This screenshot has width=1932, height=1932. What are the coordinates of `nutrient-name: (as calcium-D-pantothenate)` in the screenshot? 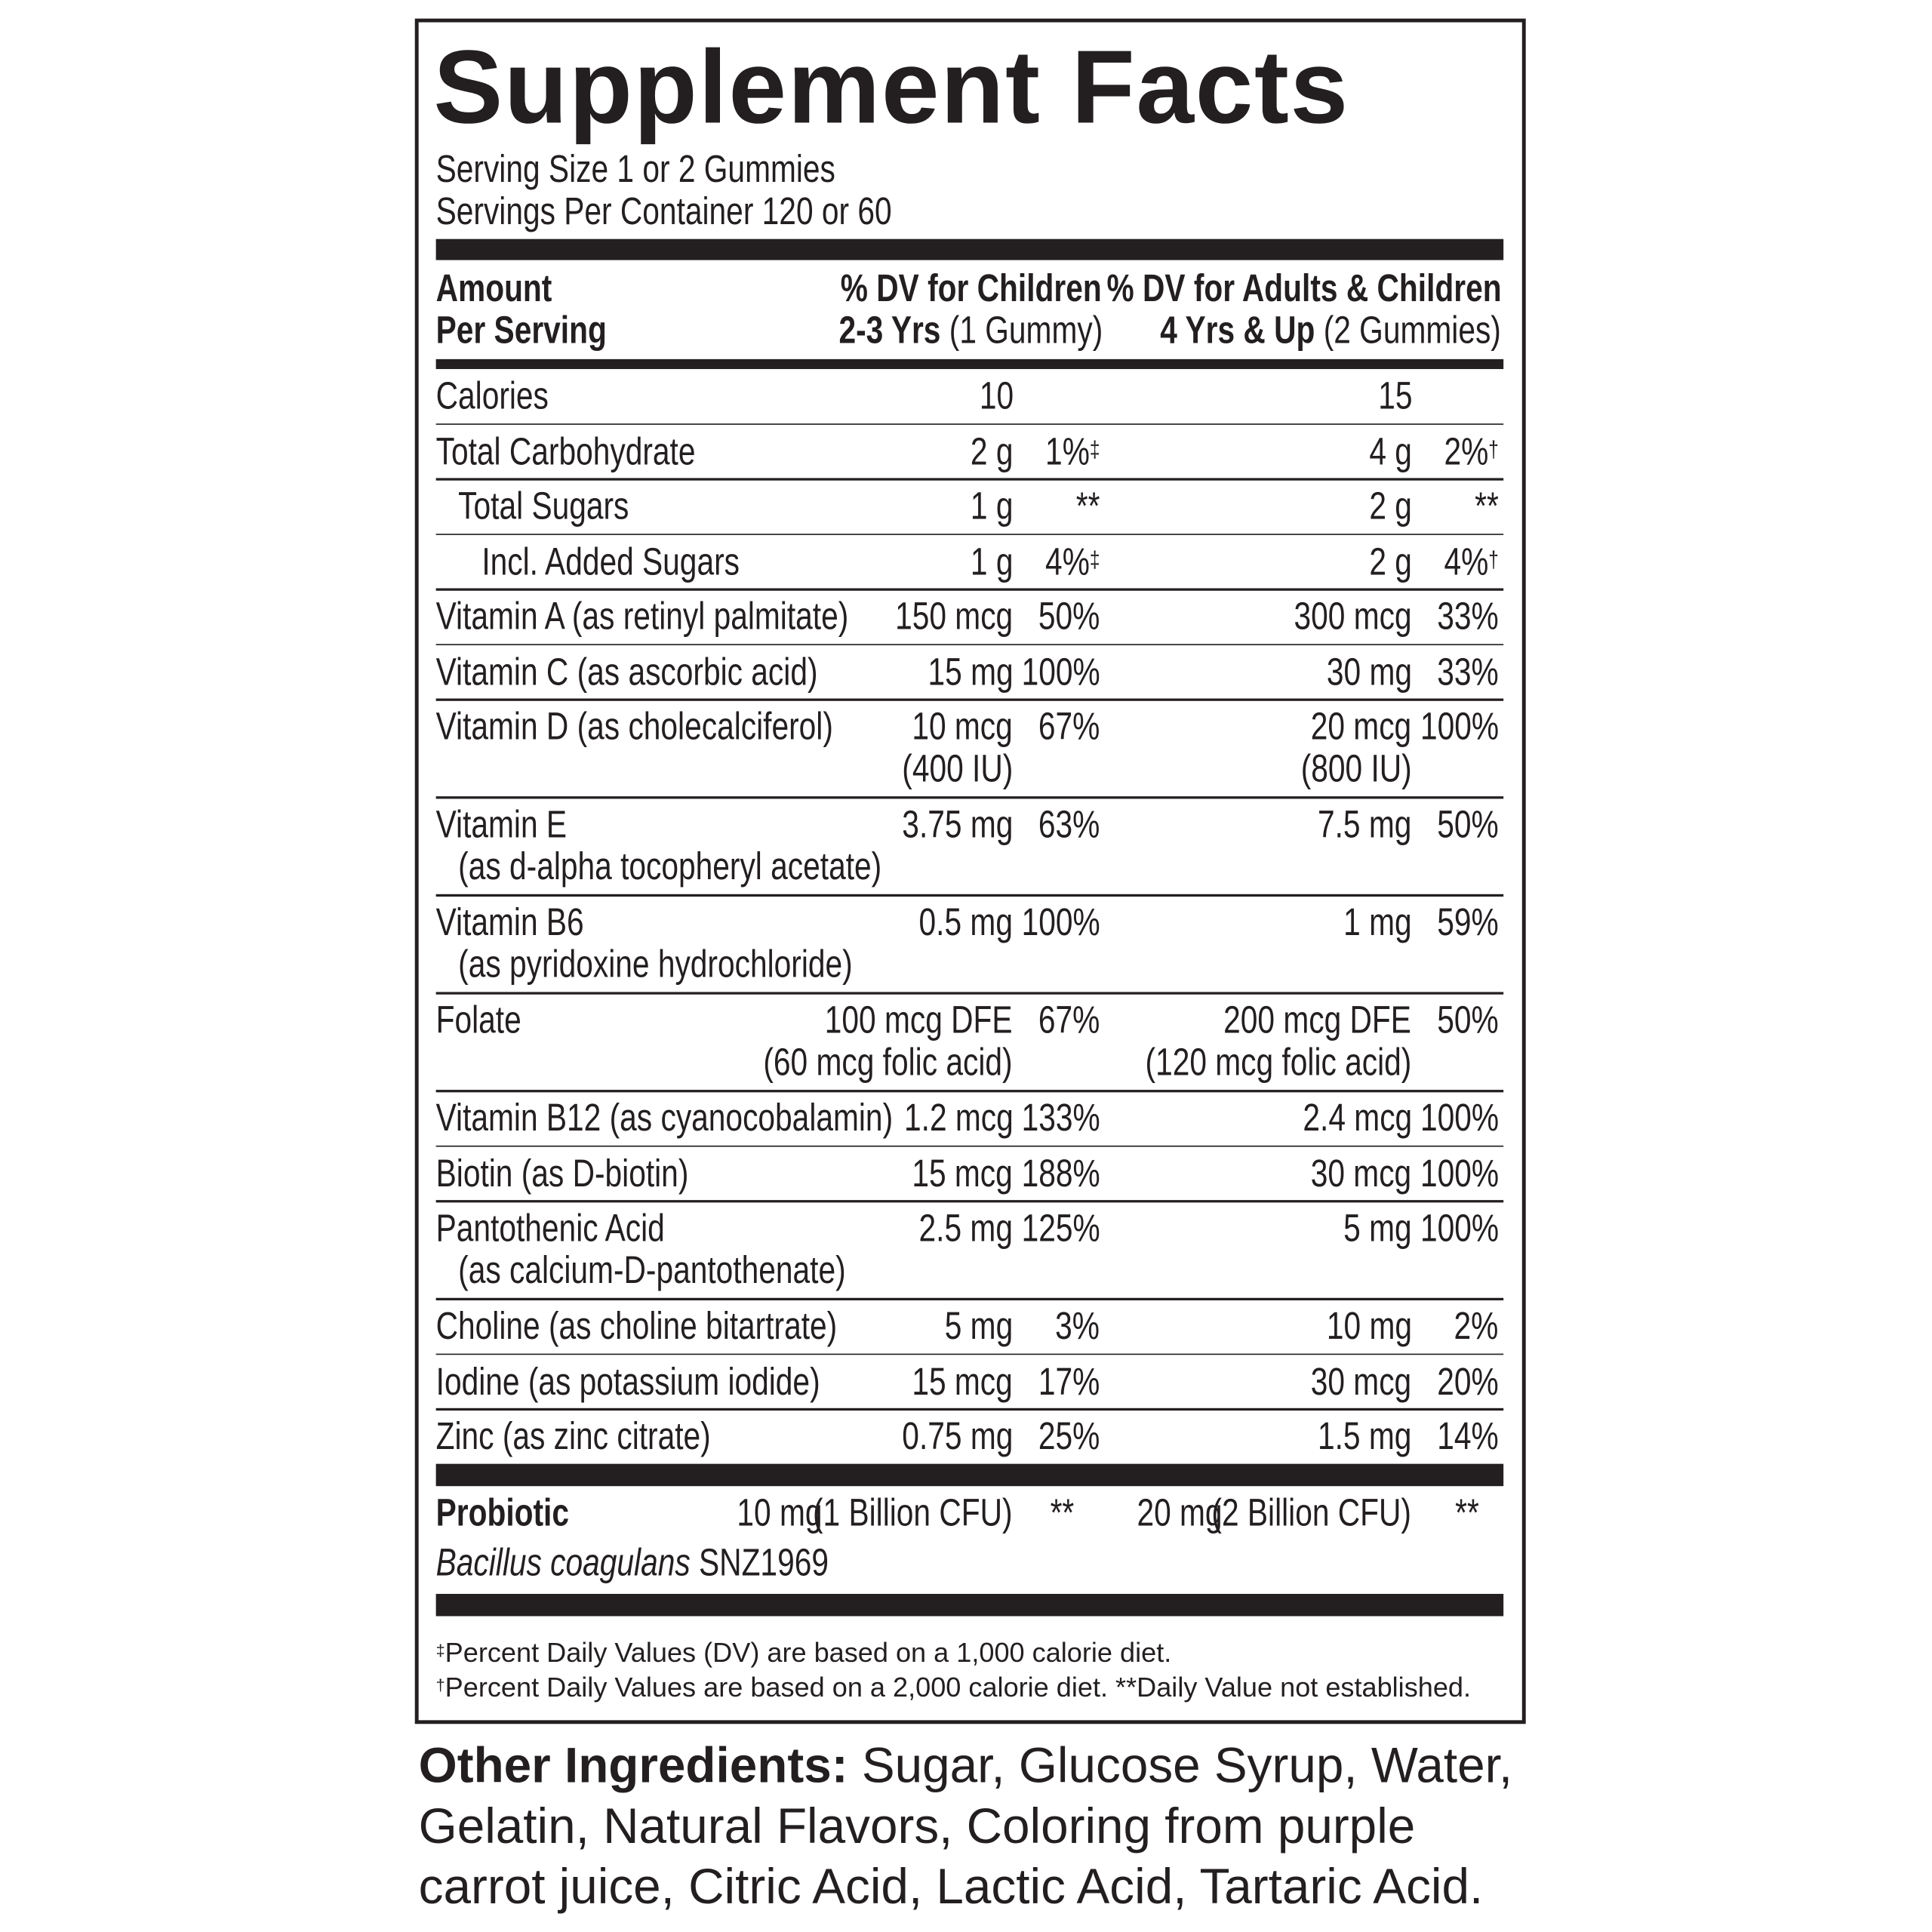 It's located at (652, 1270).